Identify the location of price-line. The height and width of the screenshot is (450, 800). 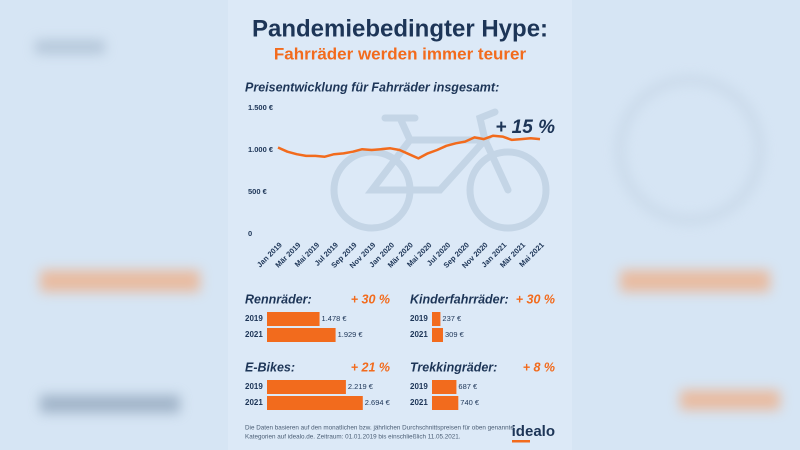
(409, 147).